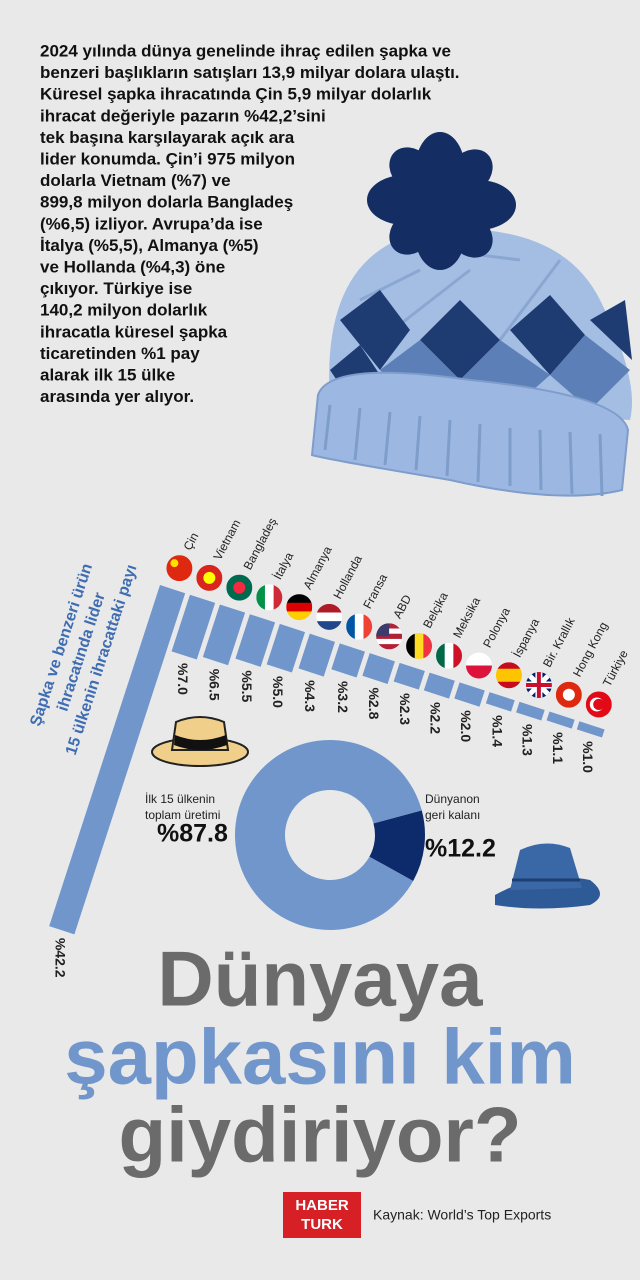 The image size is (640, 1280). Describe the element at coordinates (615, 668) in the screenshot. I see `category-label: Türkiye` at that location.